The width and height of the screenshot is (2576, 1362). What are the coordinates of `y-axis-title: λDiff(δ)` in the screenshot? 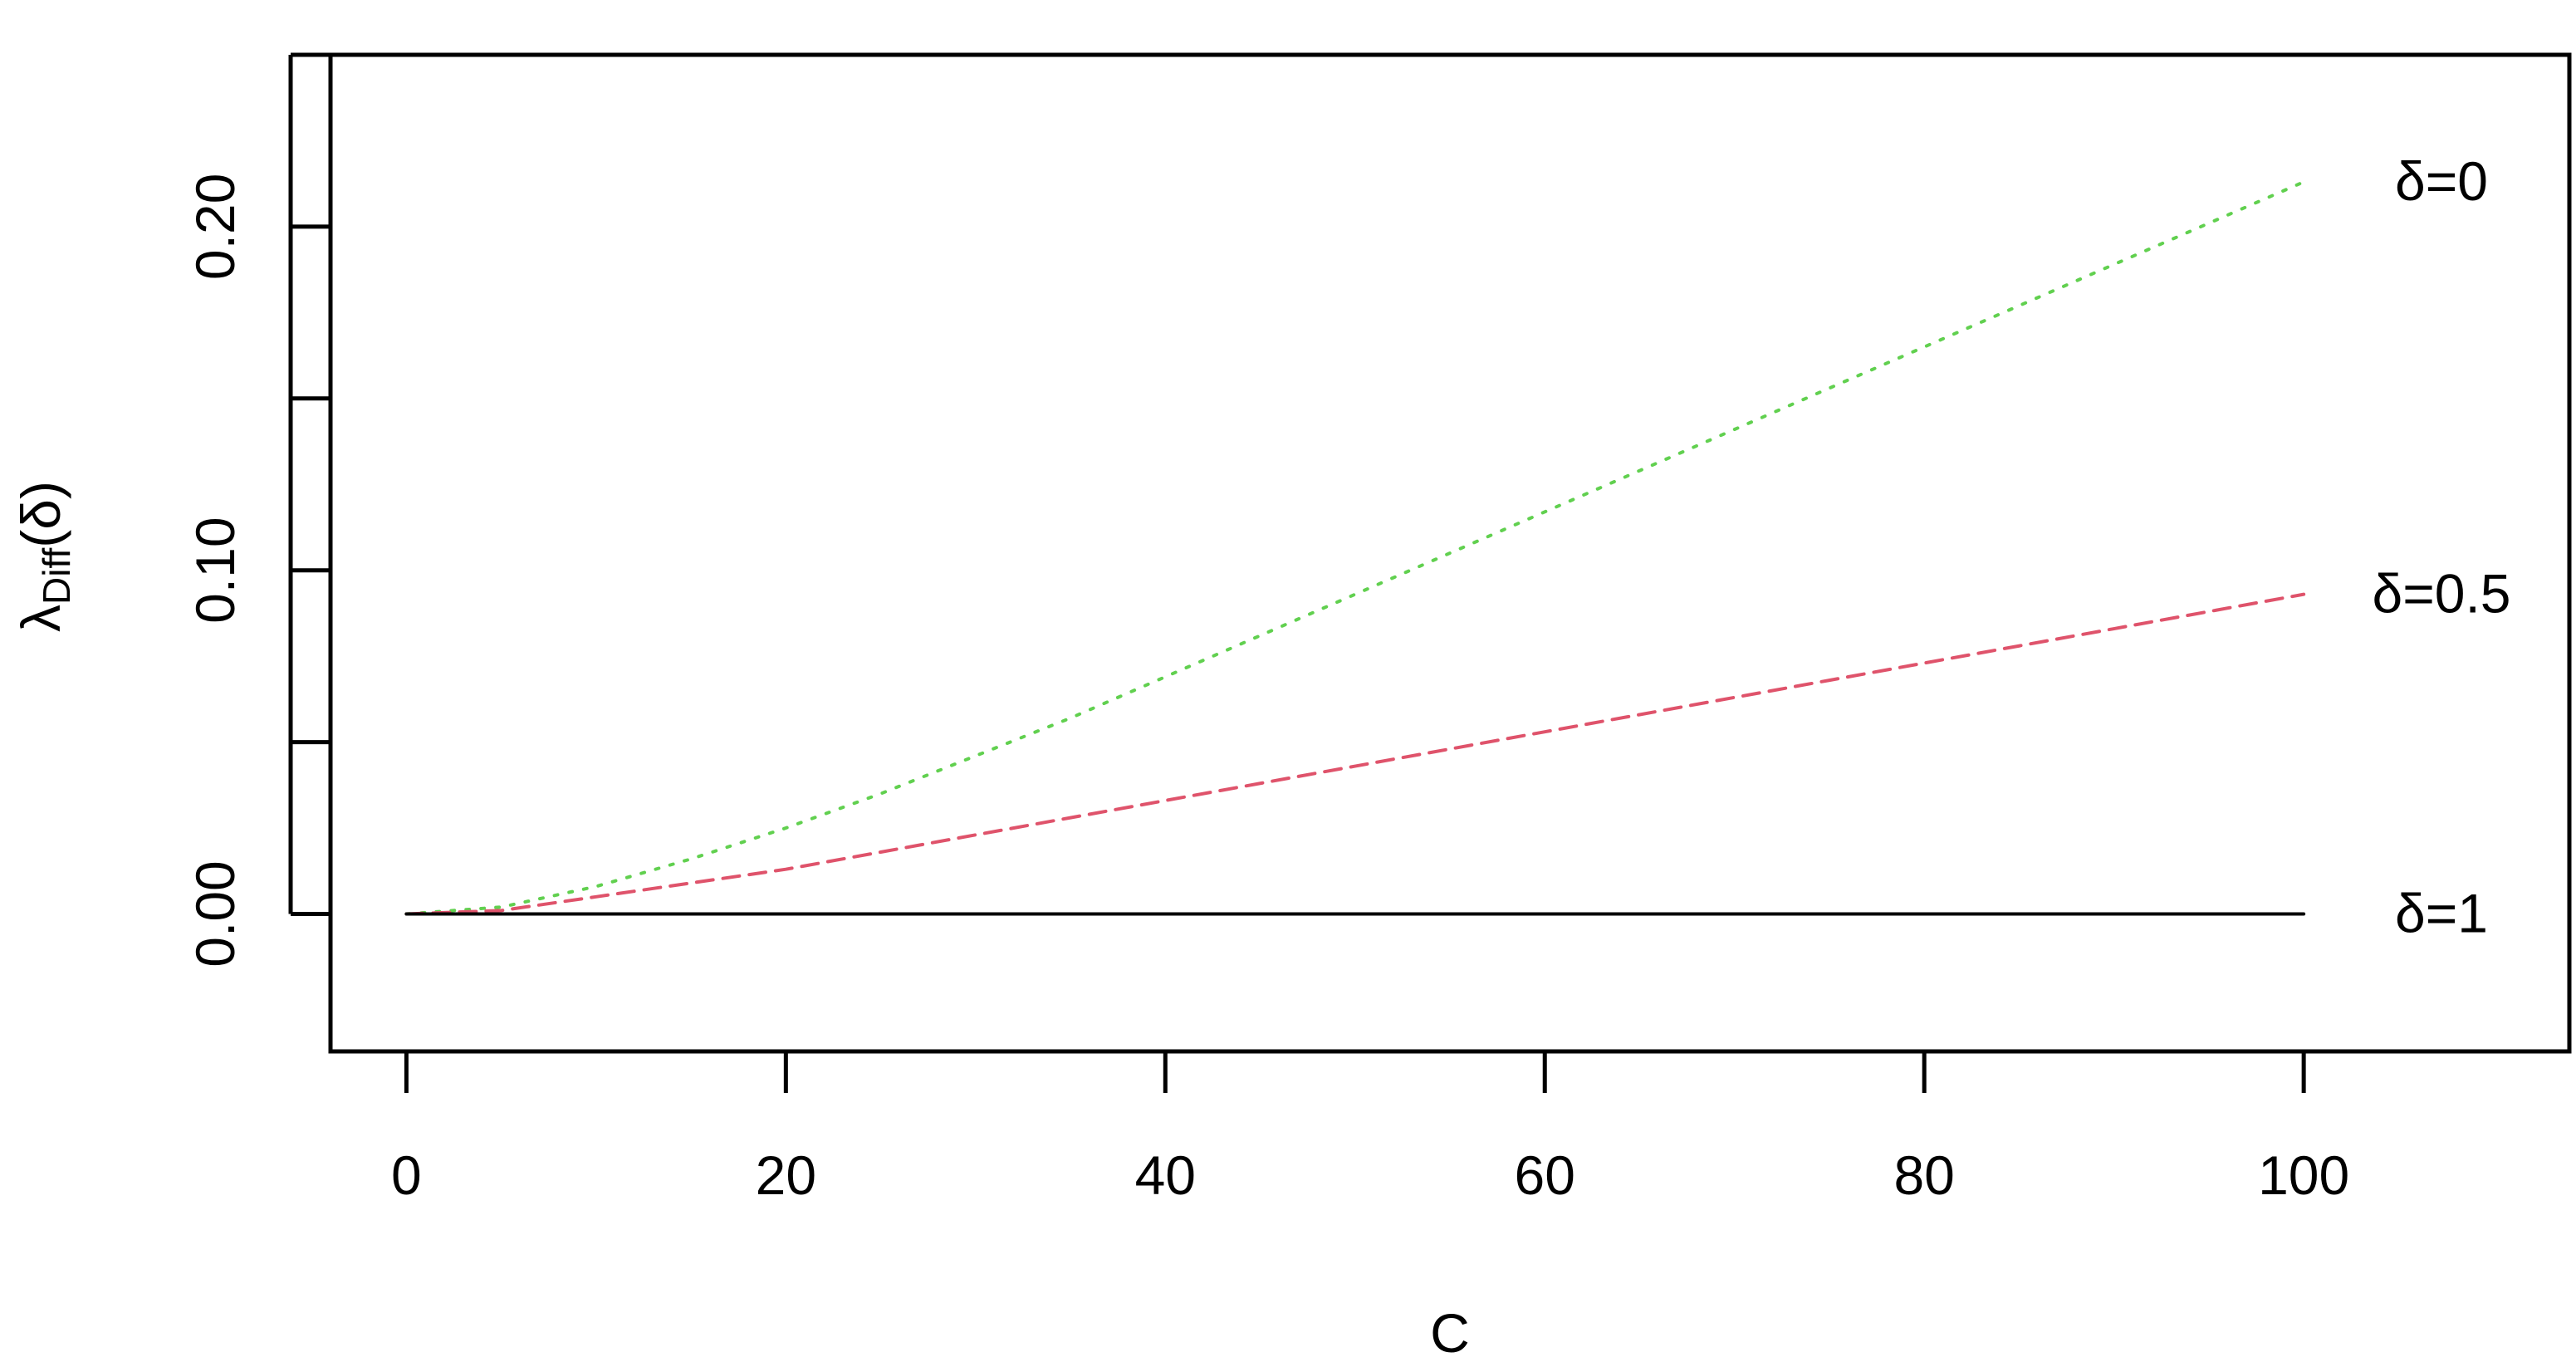 It's located at (44, 556).